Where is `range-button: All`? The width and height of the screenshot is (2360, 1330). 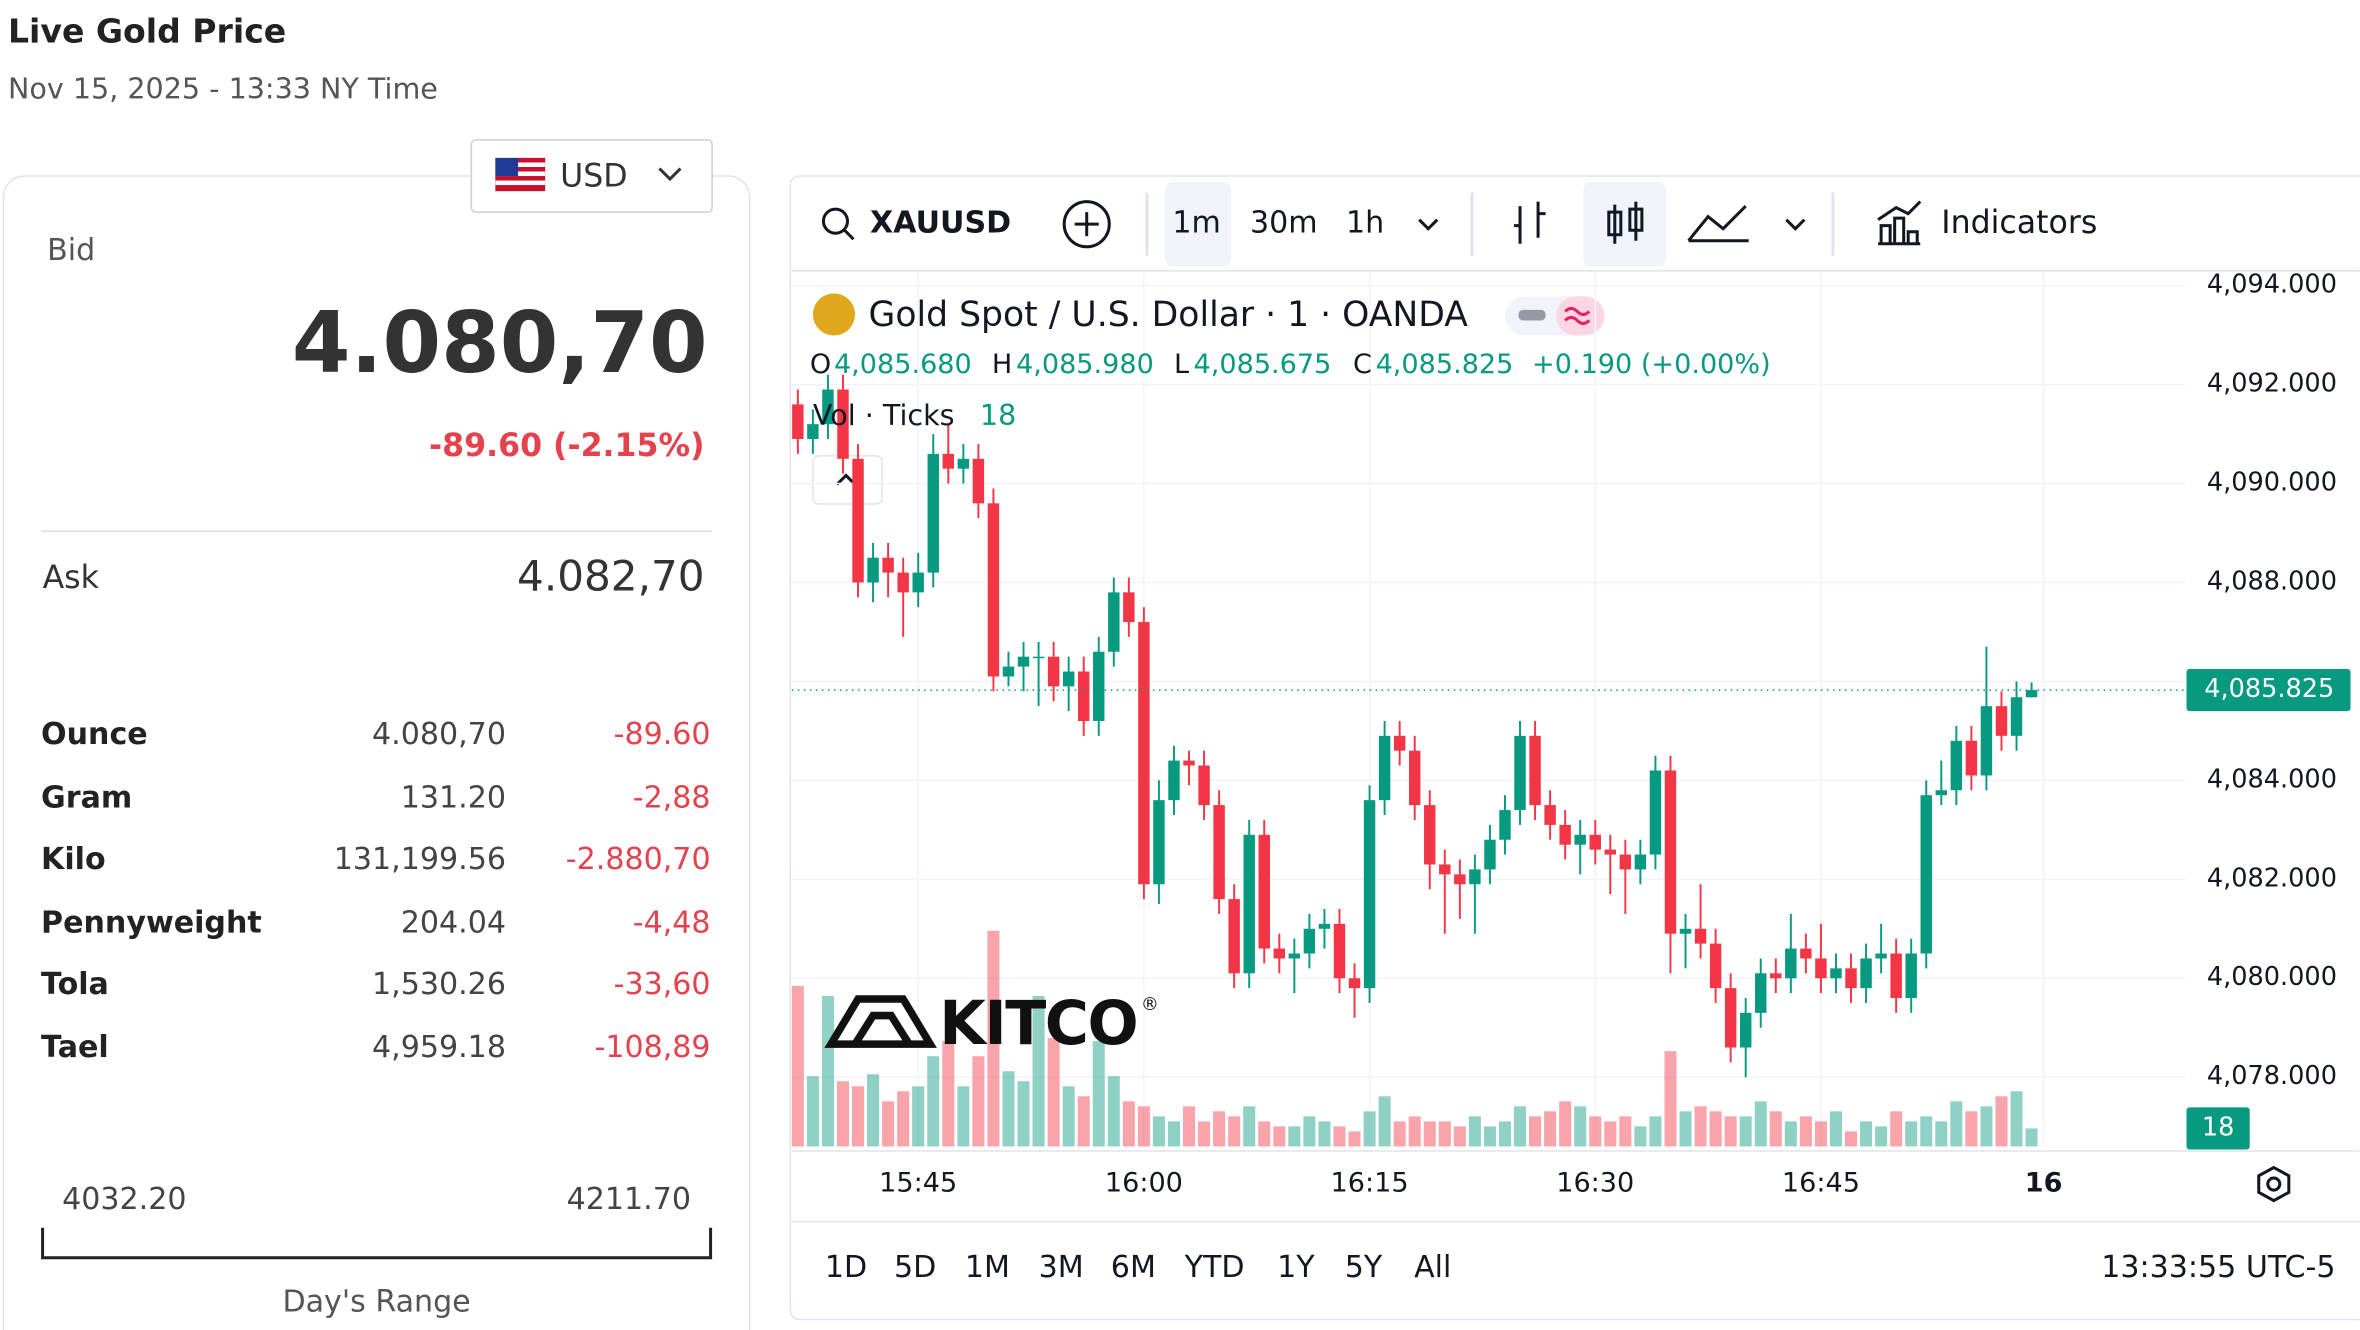
range-button: All is located at coordinates (1432, 1267).